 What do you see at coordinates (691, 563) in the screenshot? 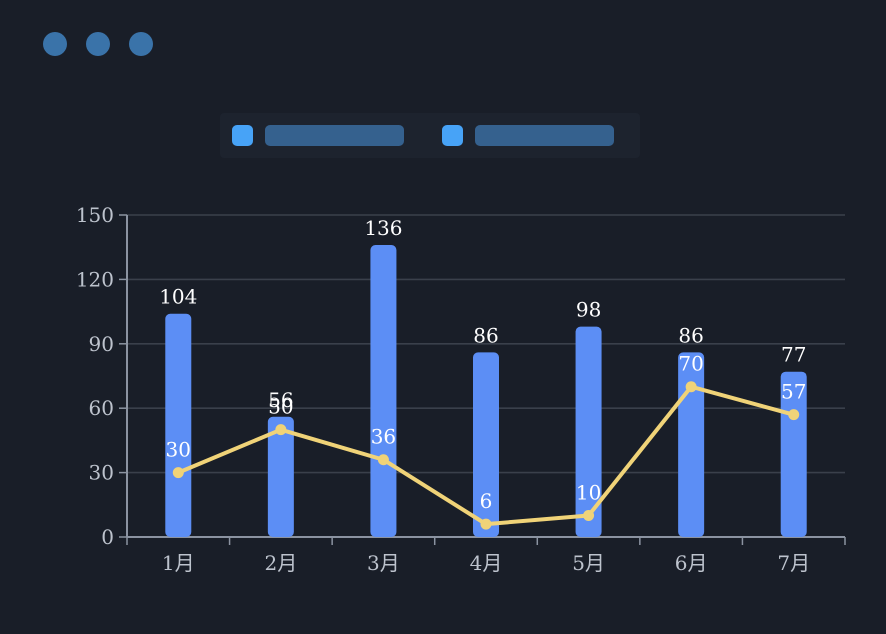
I see `x-axis-label: 6月` at bounding box center [691, 563].